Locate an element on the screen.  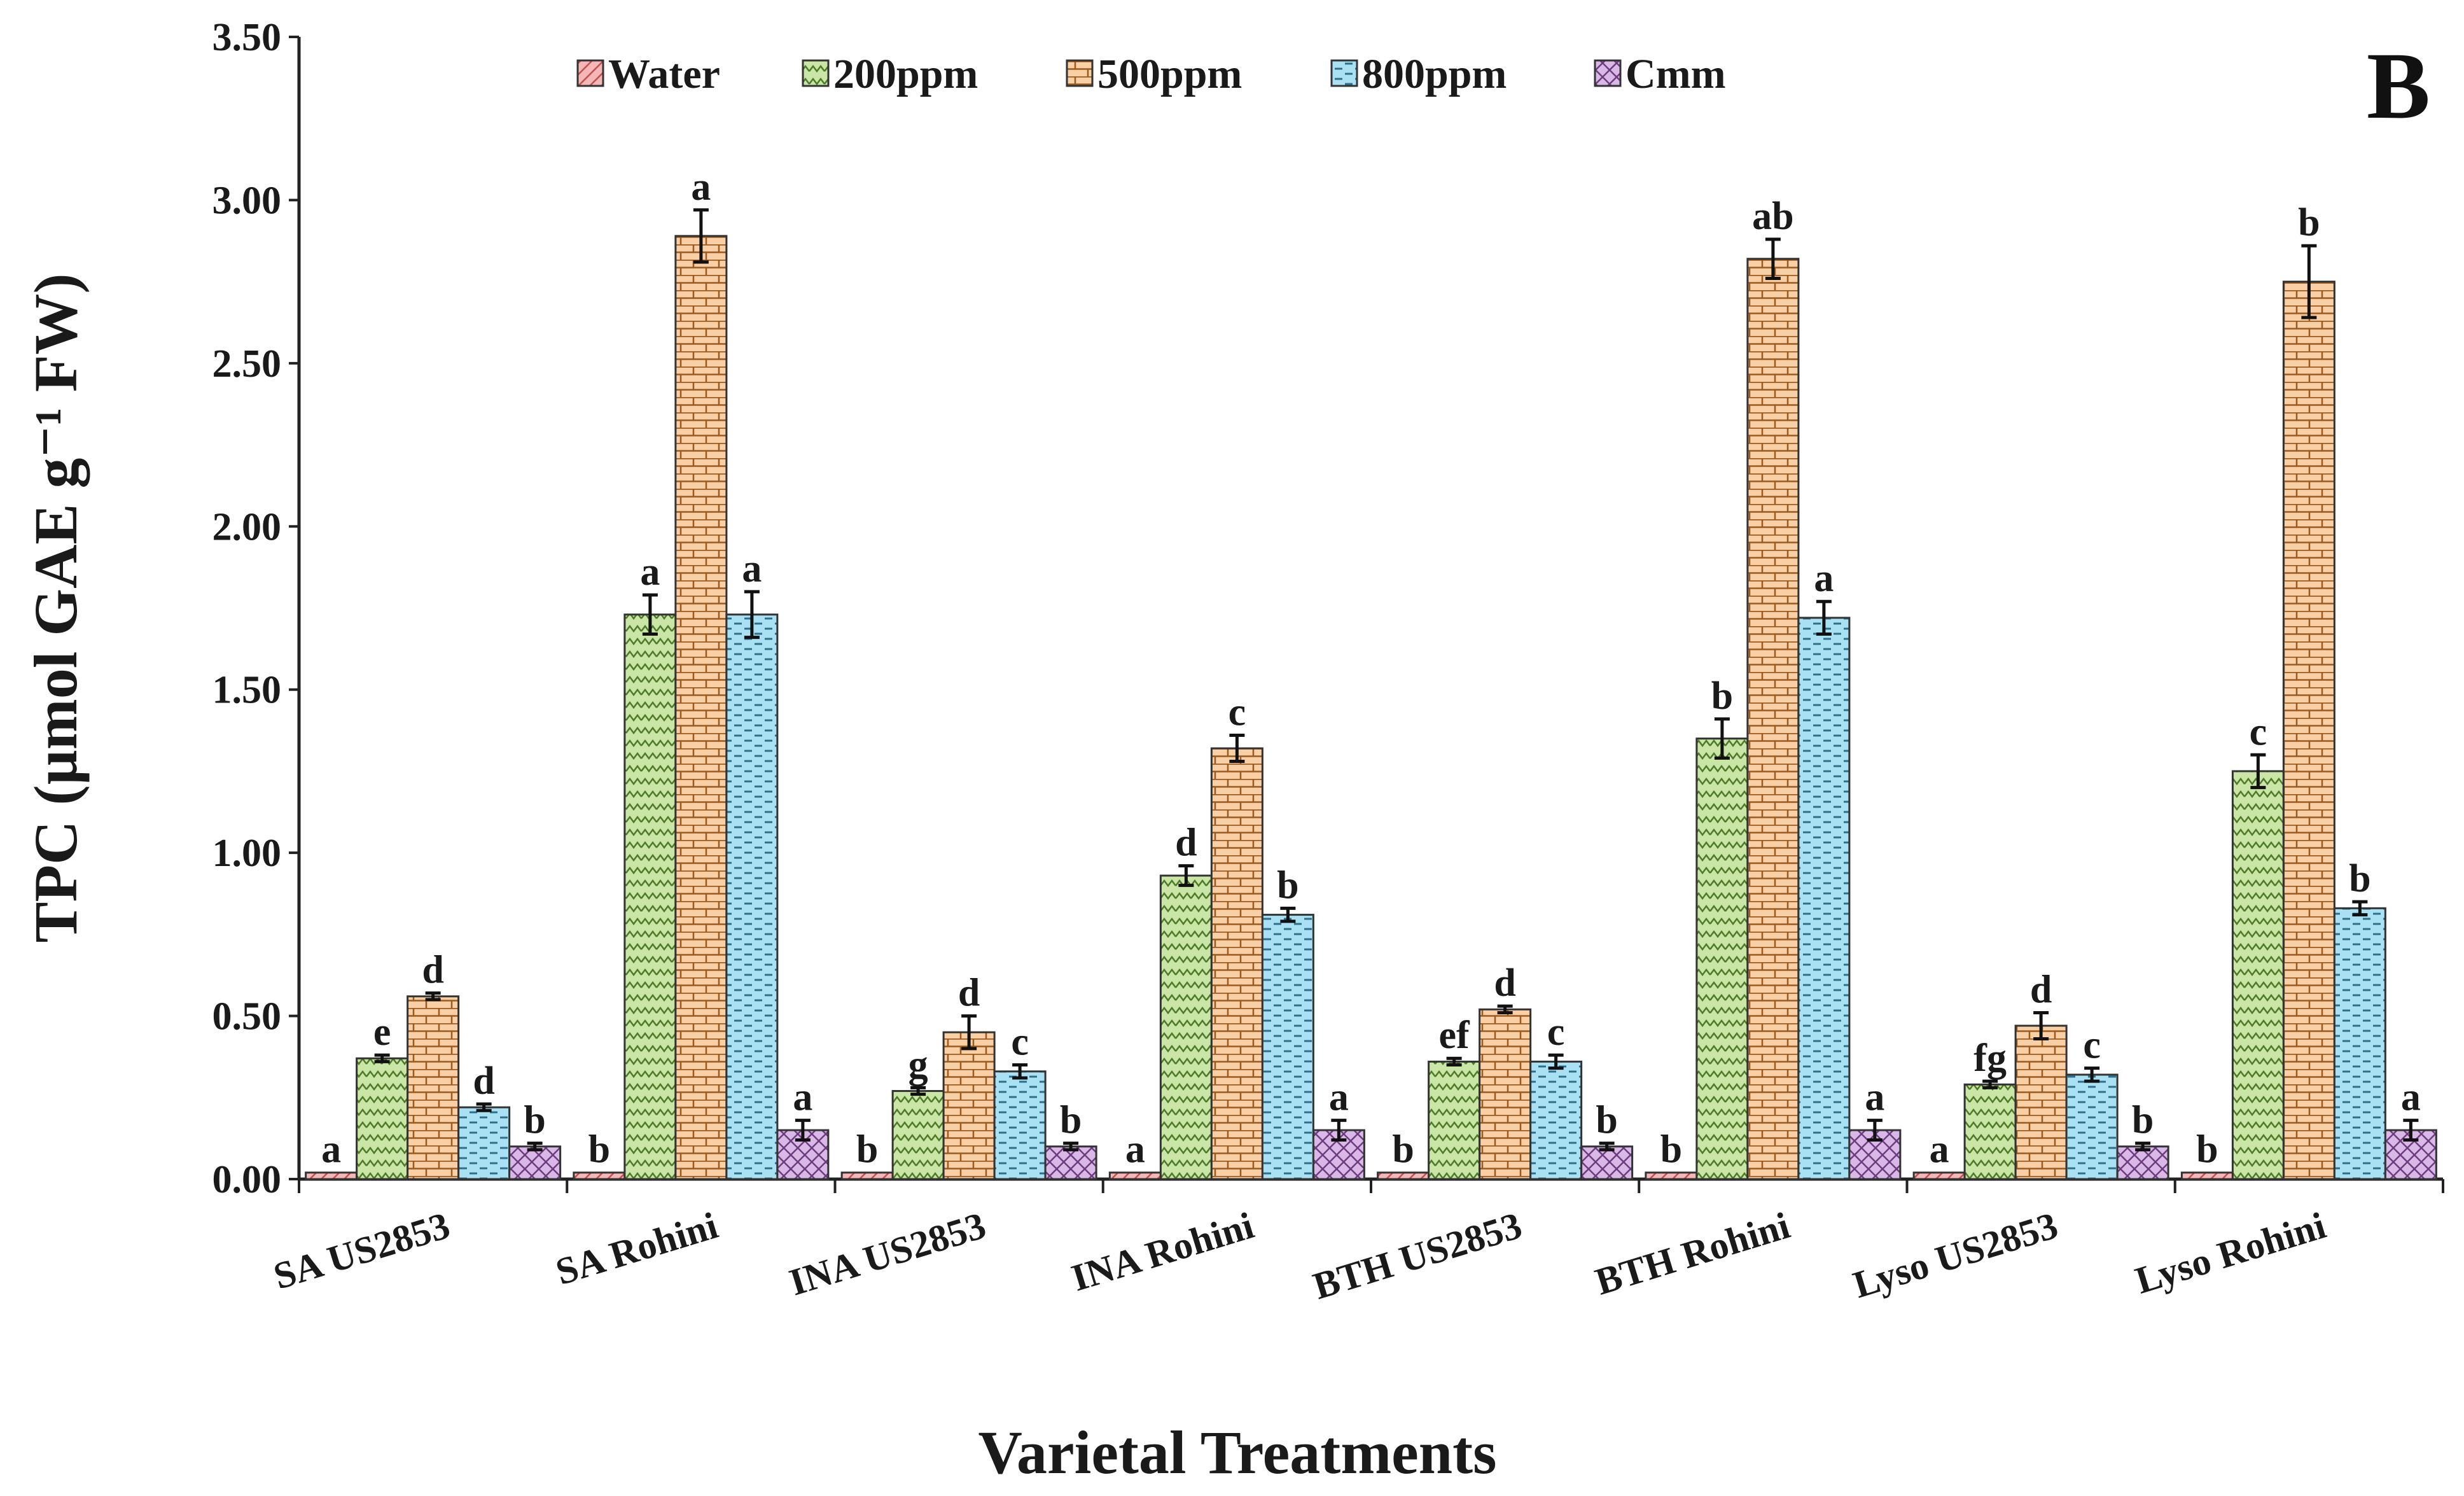
x-tick-label: Lyso Rohini is located at coordinates (2230, 1252).